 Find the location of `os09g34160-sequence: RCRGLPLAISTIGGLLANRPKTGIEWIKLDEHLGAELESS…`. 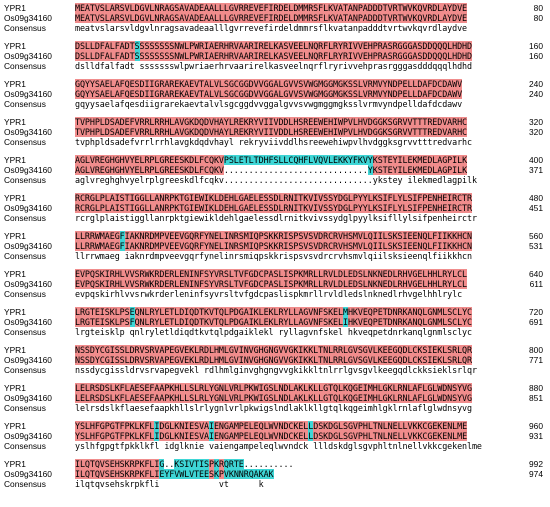

os09g34160-sequence: RCRGLPLAISTIGGLLANRPKTGIEWIKLDEHLGAELESS… is located at coordinates (273, 208).